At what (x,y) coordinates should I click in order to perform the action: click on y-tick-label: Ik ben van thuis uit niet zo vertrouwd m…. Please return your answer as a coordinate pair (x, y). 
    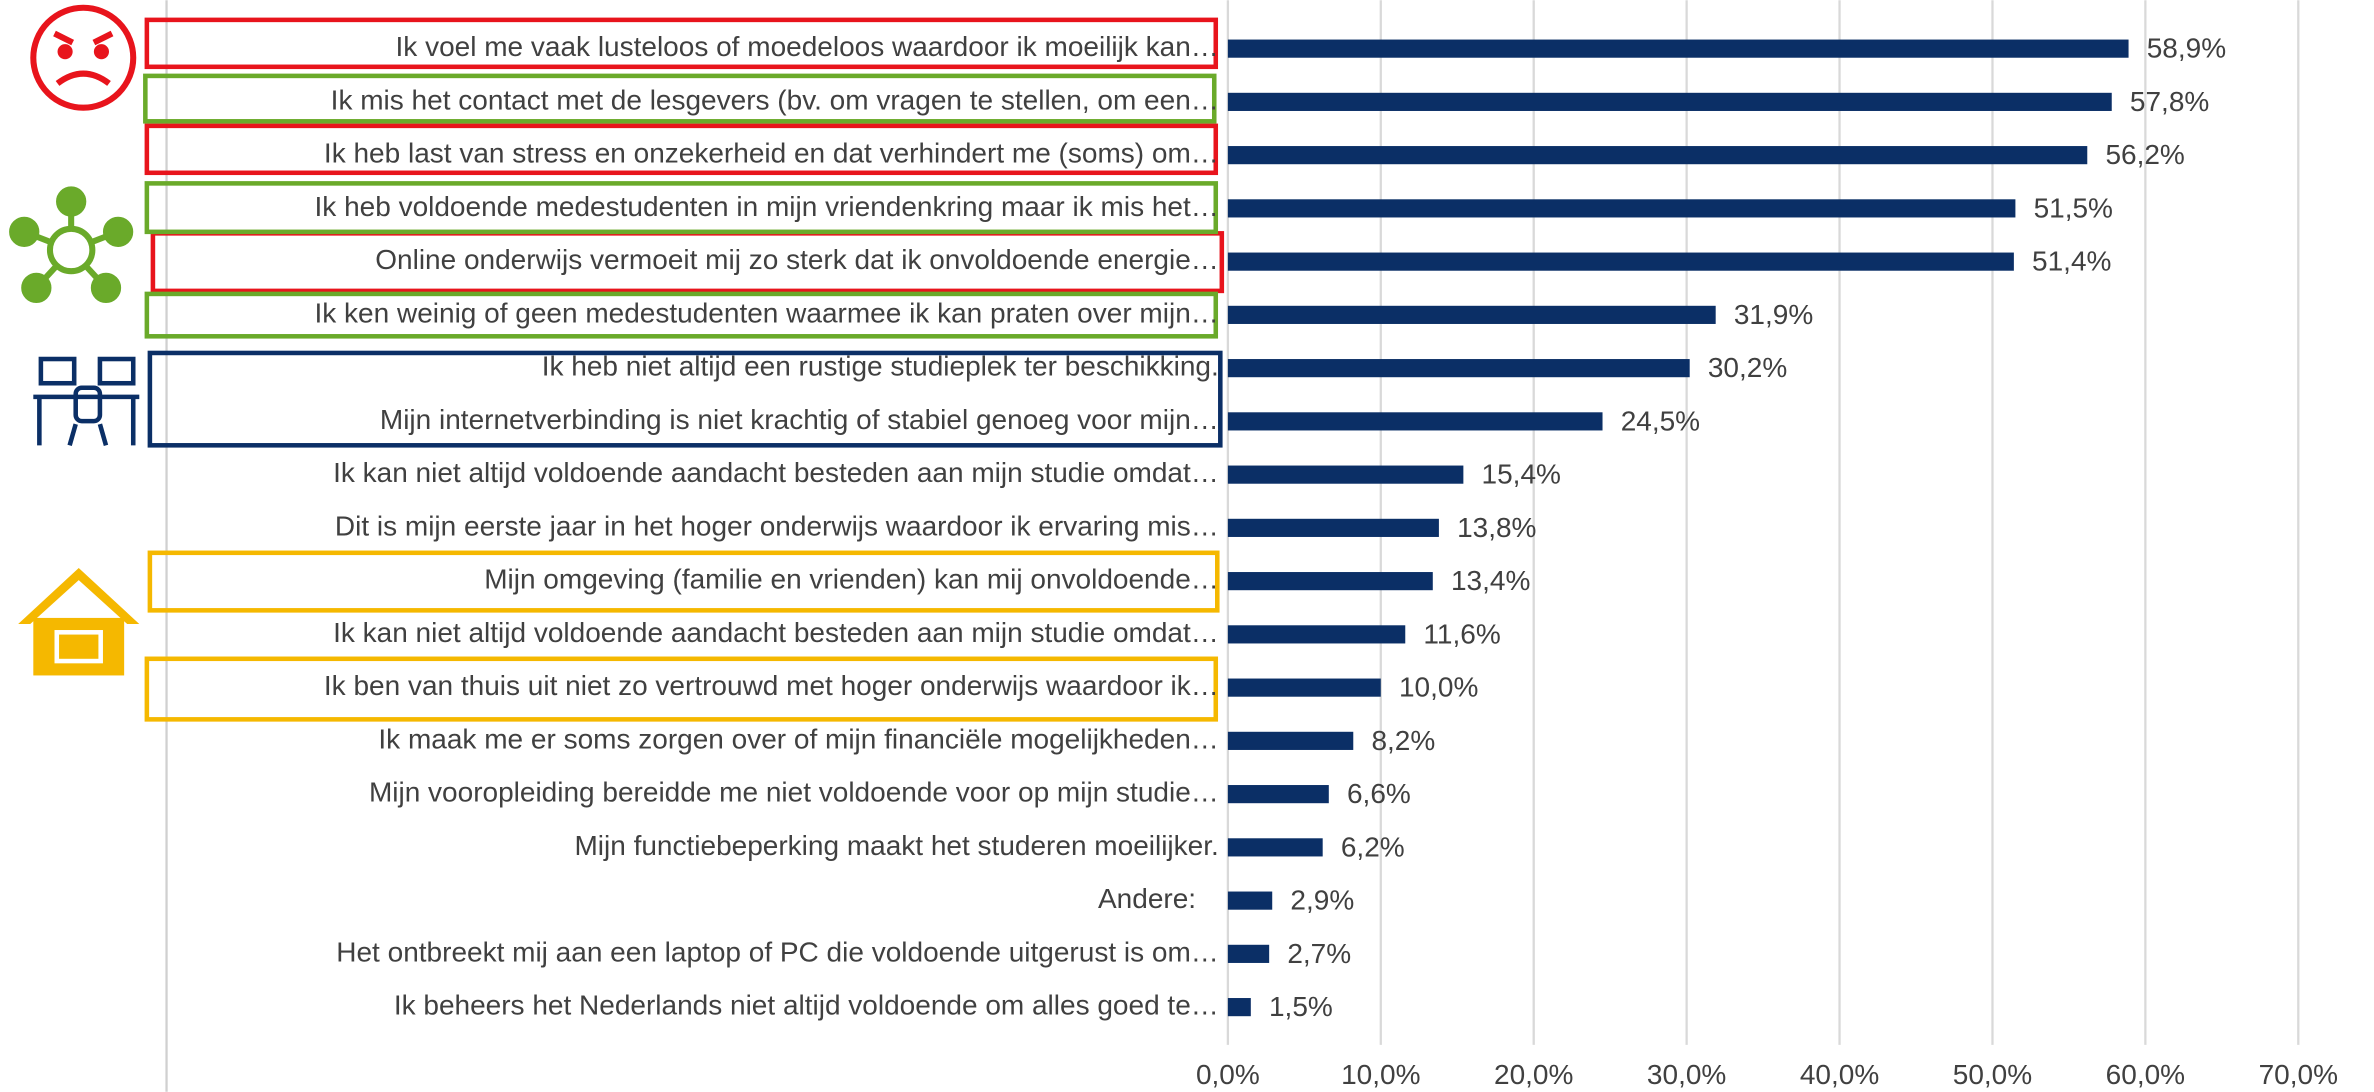
    Looking at the image, I should click on (771, 685).